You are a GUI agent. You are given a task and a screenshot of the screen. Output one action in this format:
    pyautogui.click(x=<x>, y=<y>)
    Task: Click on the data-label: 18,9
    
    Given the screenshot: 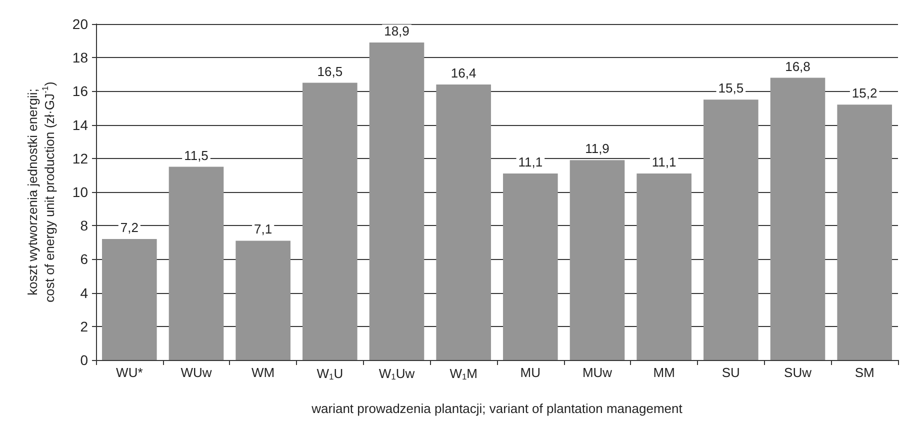 What is the action you would take?
    pyautogui.click(x=397, y=30)
    